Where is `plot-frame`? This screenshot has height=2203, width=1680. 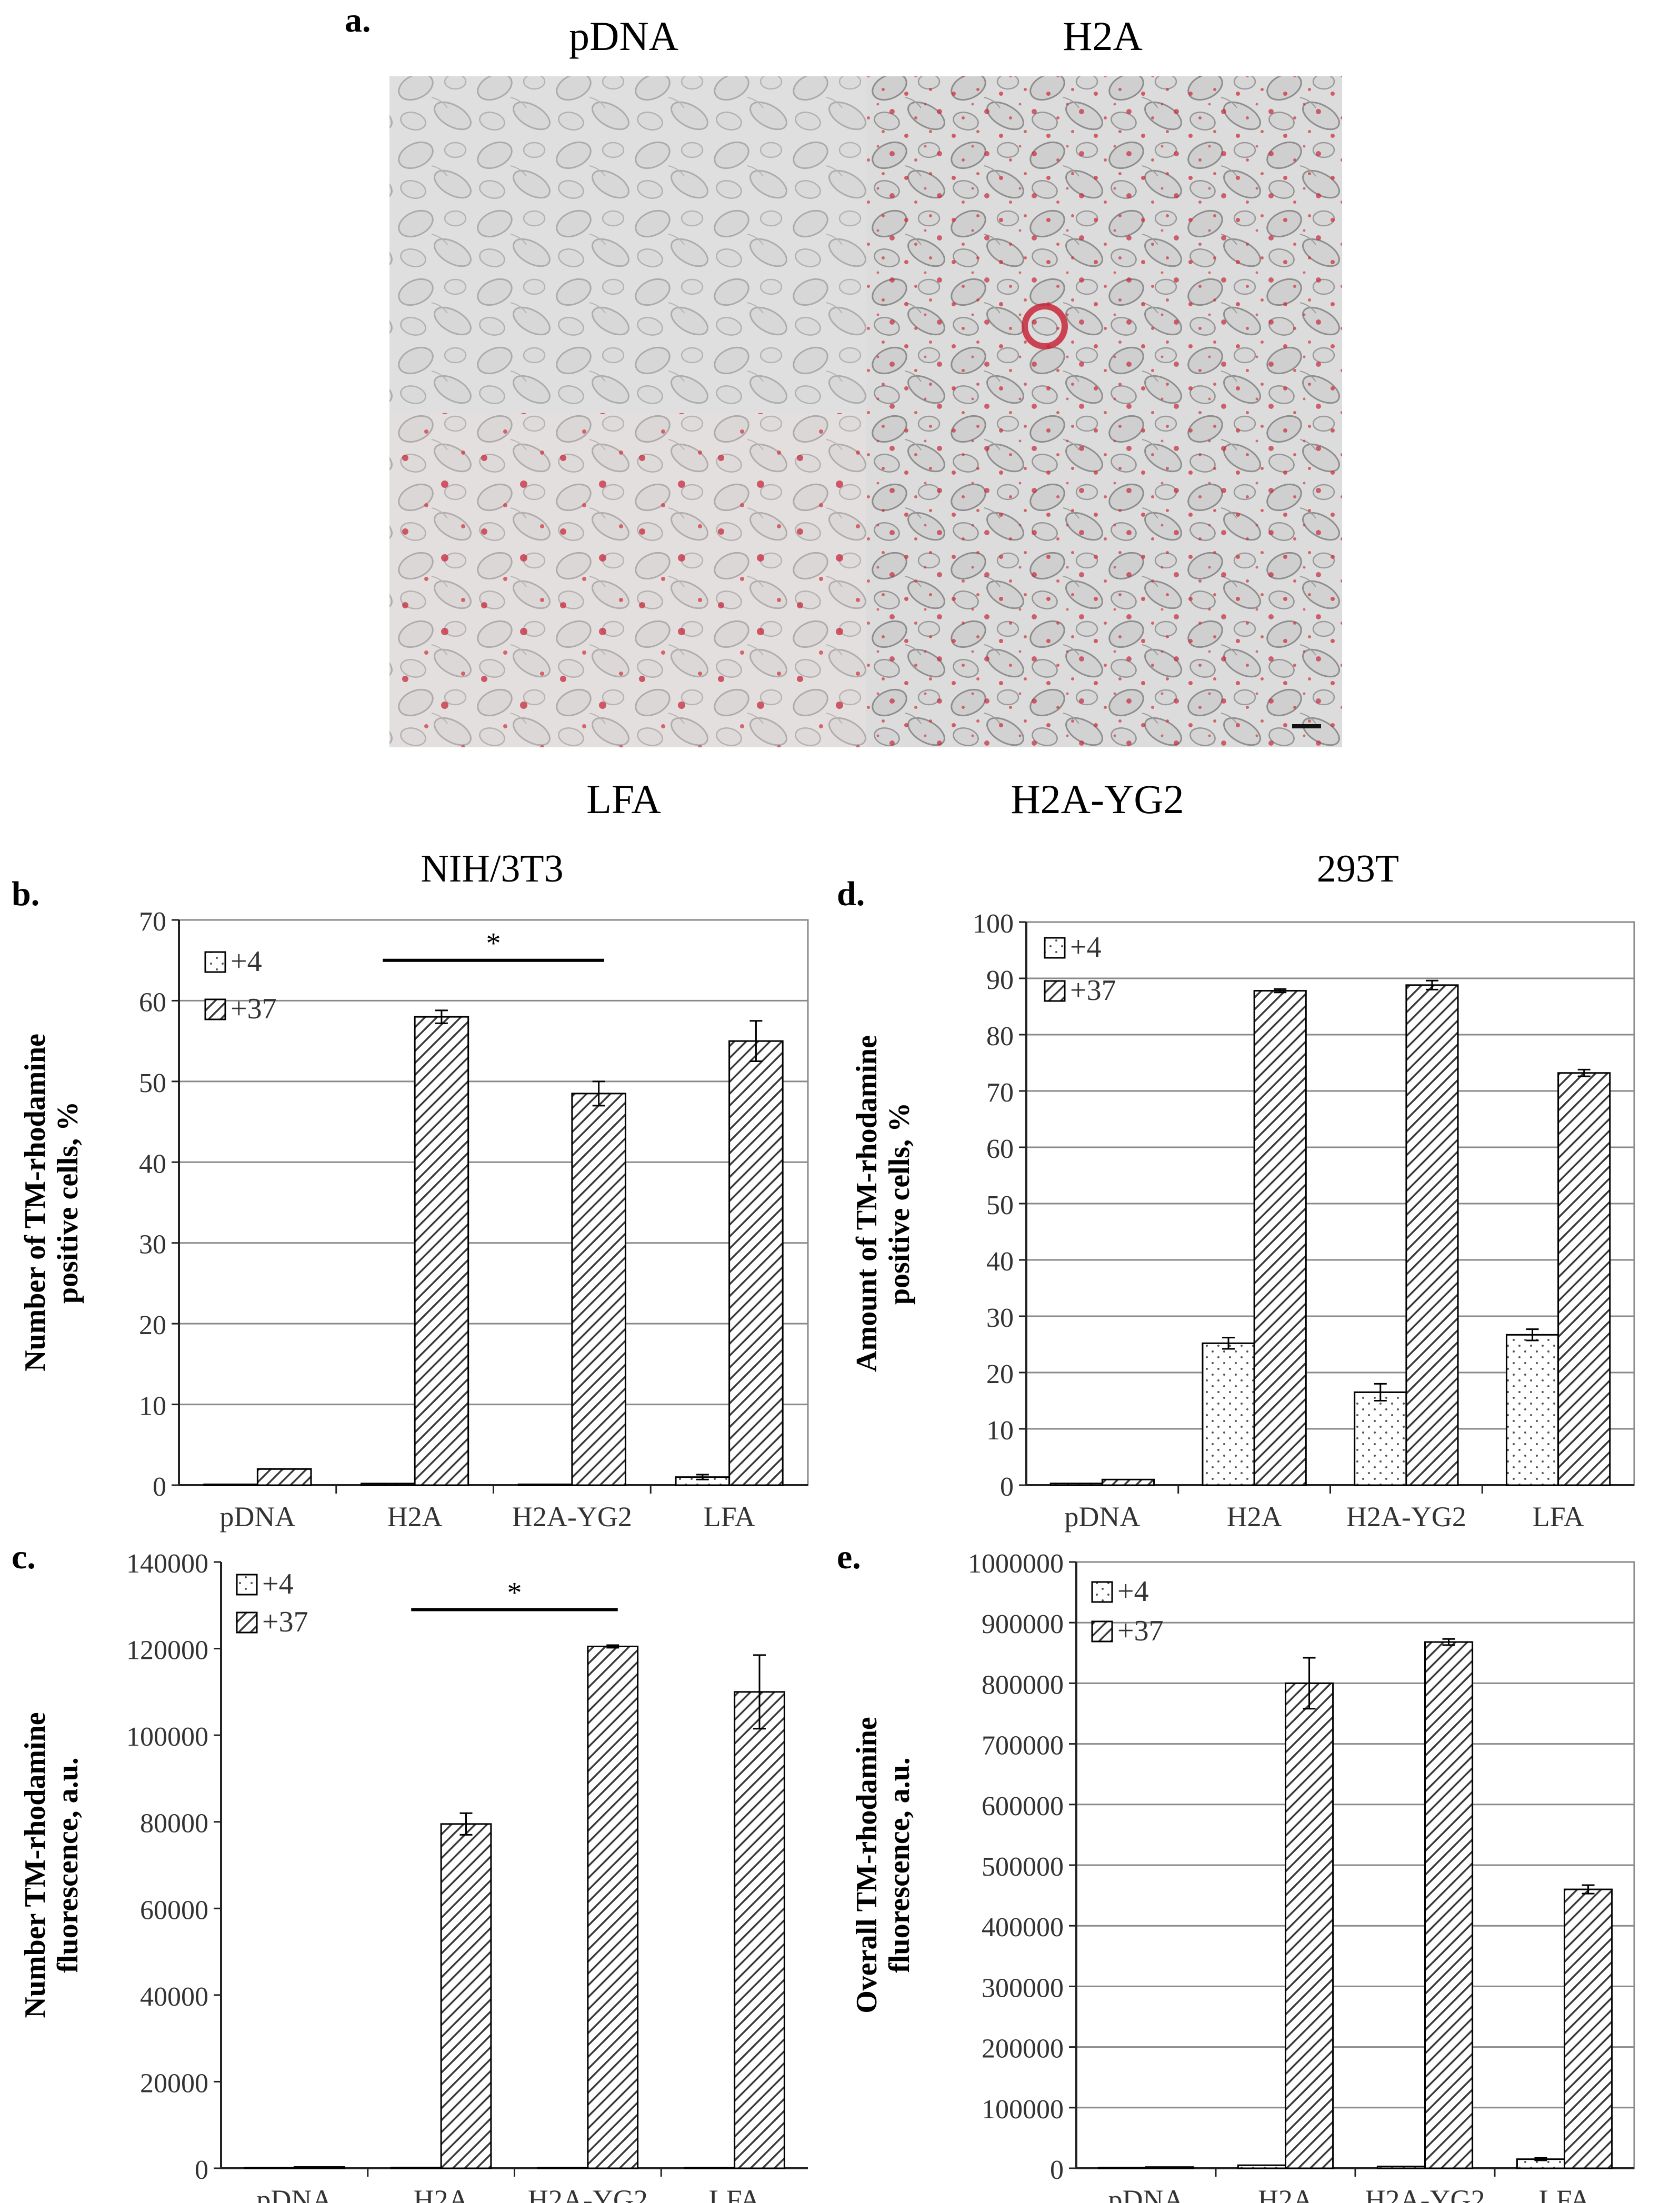 plot-frame is located at coordinates (514, 1865).